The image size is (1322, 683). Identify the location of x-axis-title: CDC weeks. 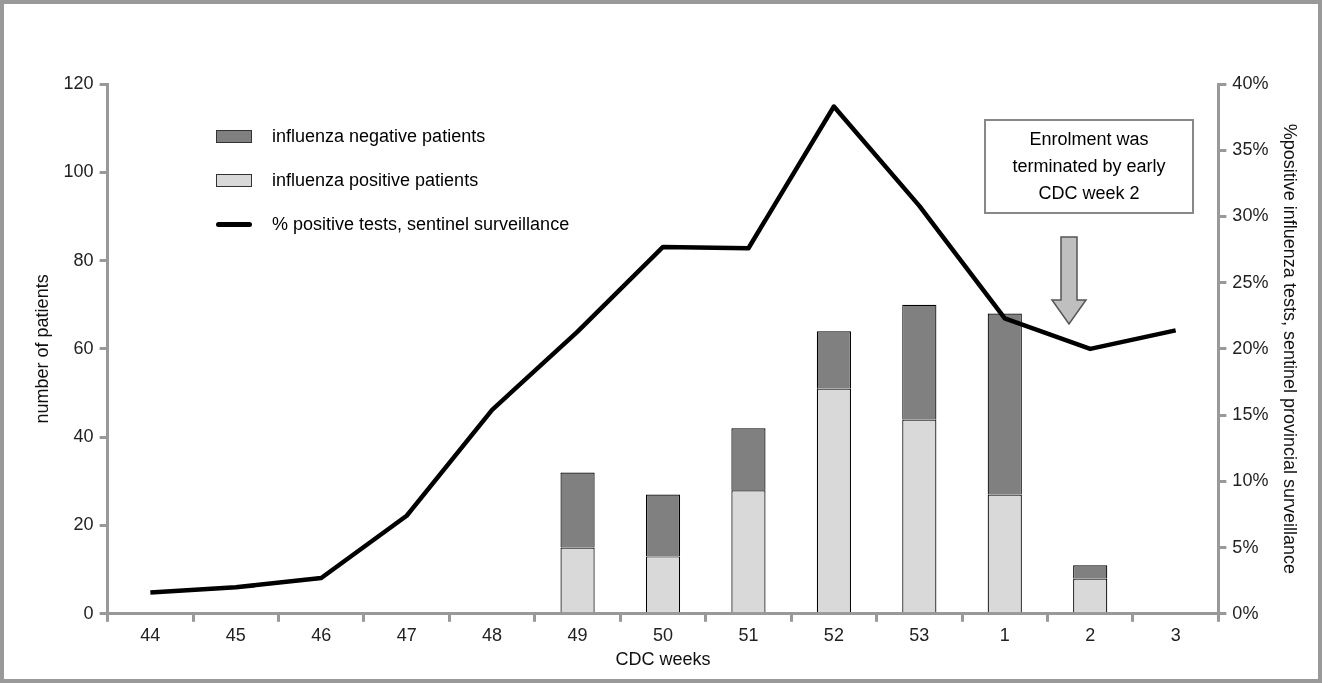
(663, 659).